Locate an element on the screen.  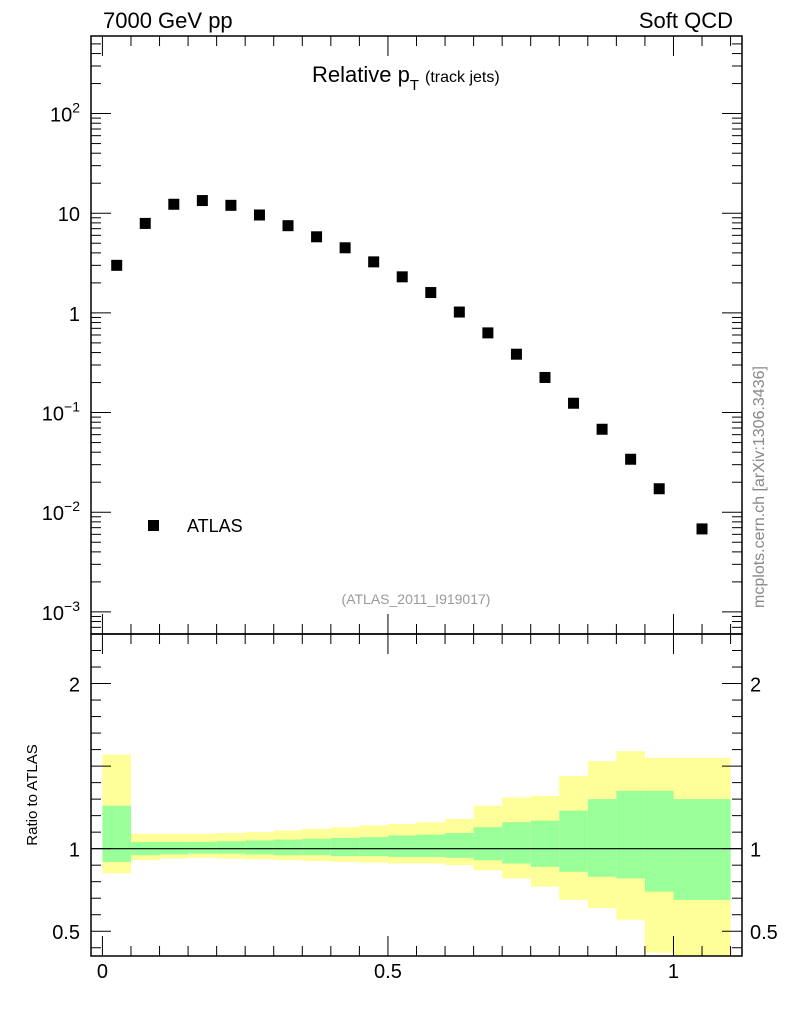
main-y-tick-exponent: −2 is located at coordinates (72, 506).